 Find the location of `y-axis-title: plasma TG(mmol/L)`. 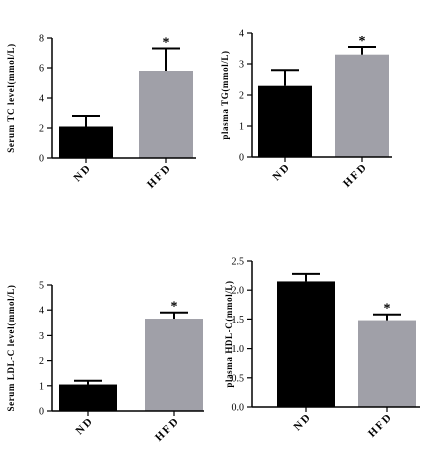

y-axis-title: plasma TG(mmol/L) is located at coordinates (225, 94).